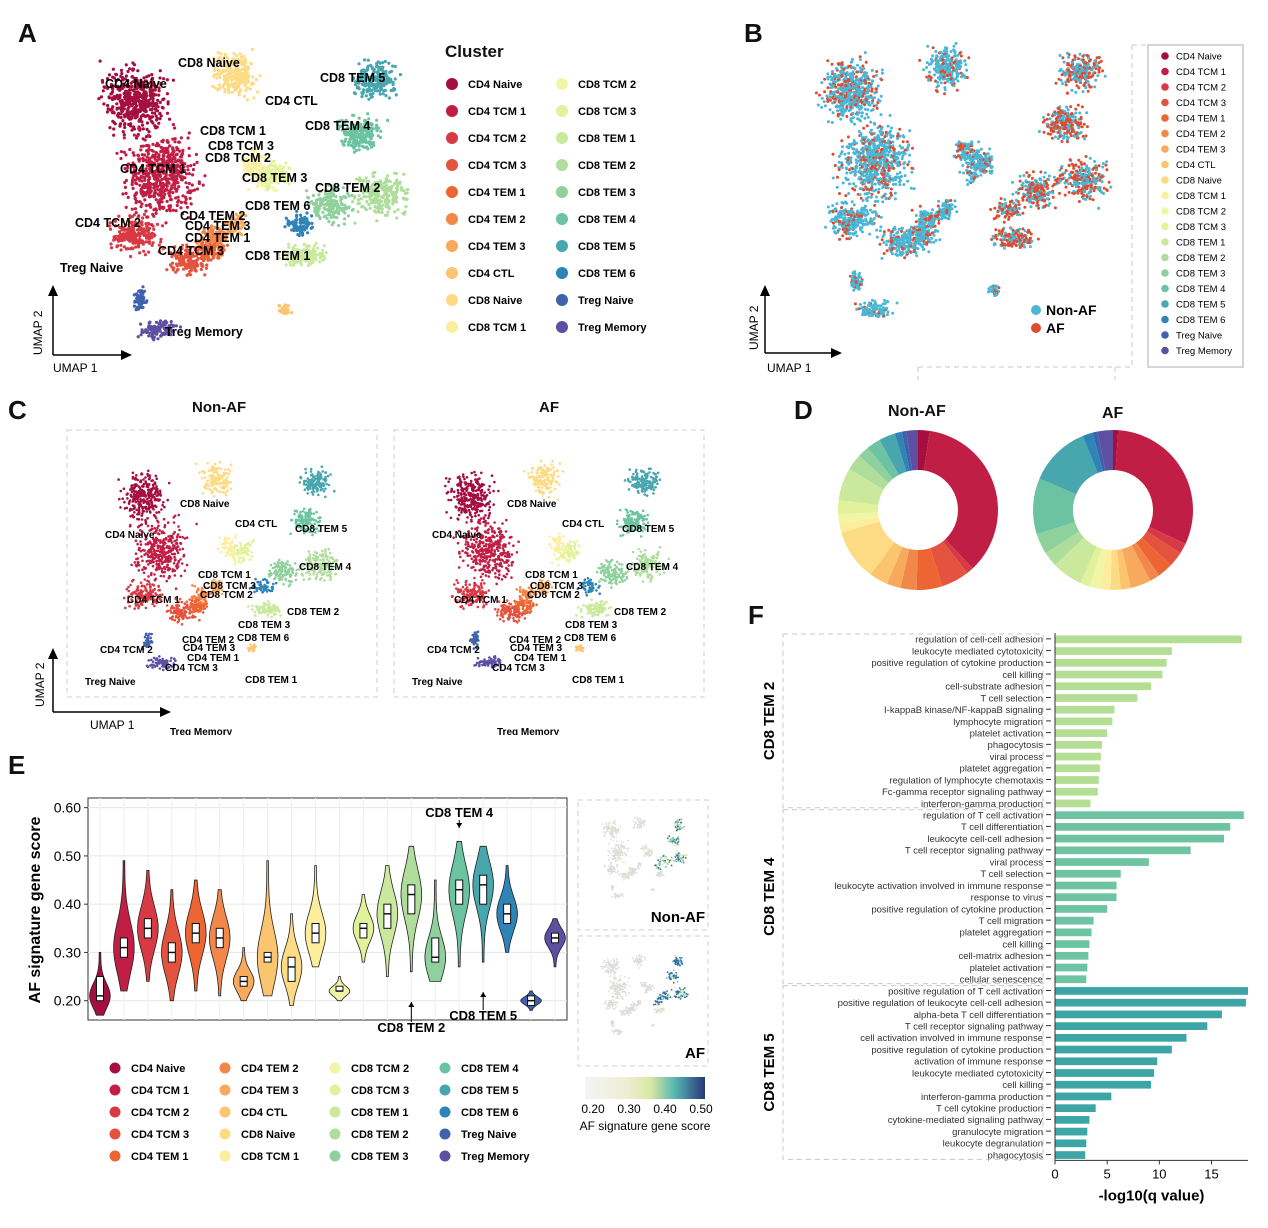 Image resolution: width=1268 pixels, height=1228 pixels. I want to click on umap-c-label: CD8 TEM 5, so click(648, 529).